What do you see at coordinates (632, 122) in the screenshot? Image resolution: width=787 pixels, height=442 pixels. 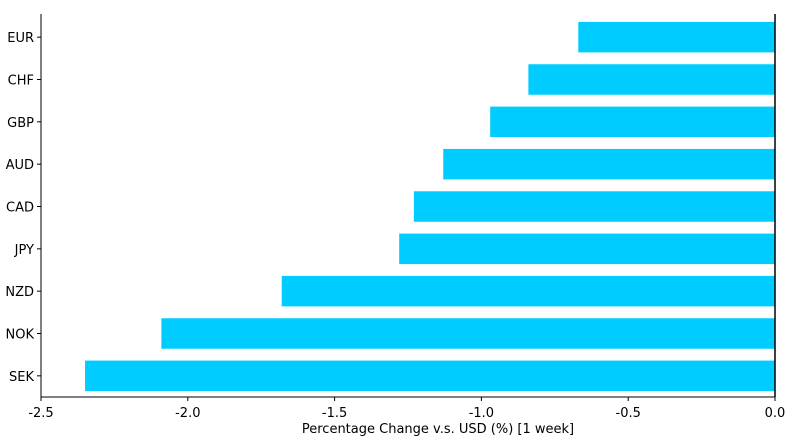 I see `bar-gbp` at bounding box center [632, 122].